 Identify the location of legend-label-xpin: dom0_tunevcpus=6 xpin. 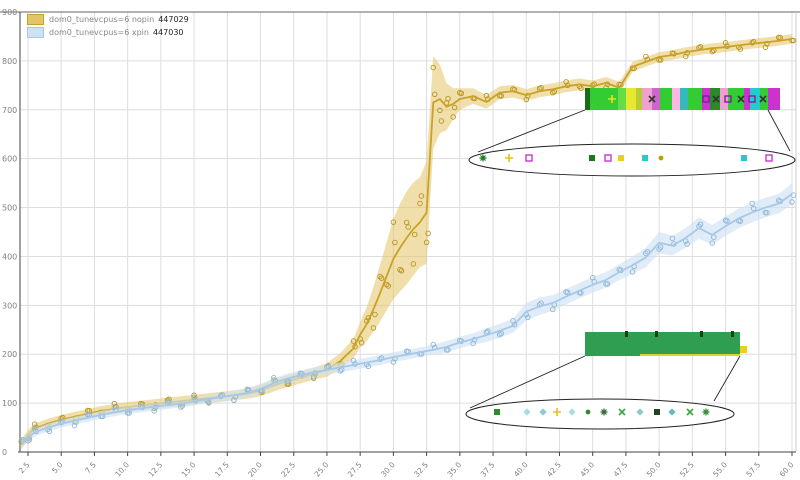
(99, 32).